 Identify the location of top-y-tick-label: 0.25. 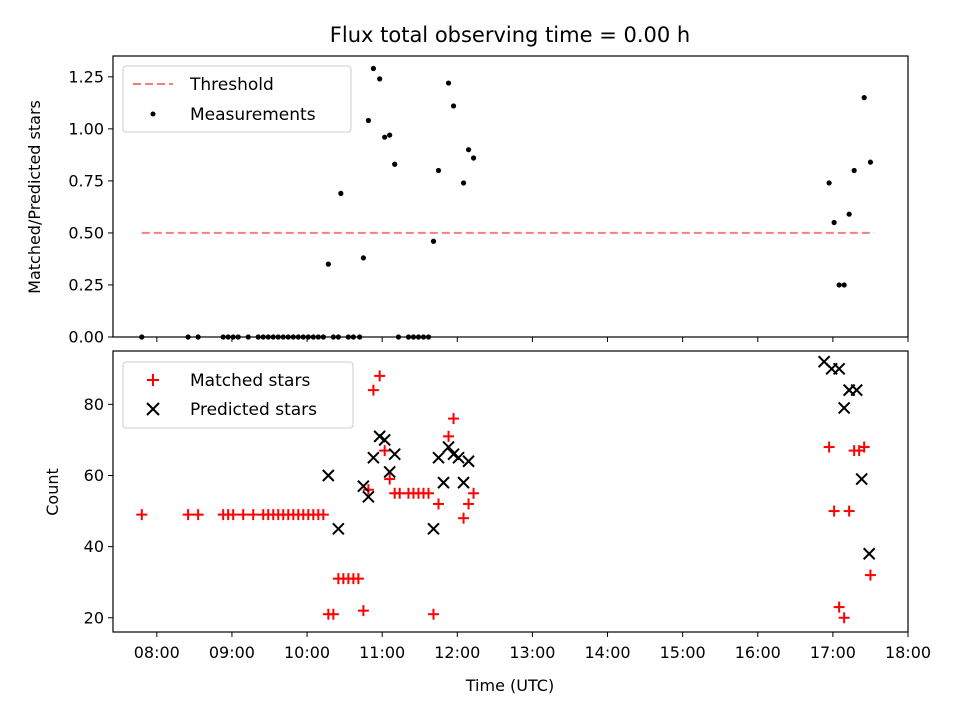
(86, 284).